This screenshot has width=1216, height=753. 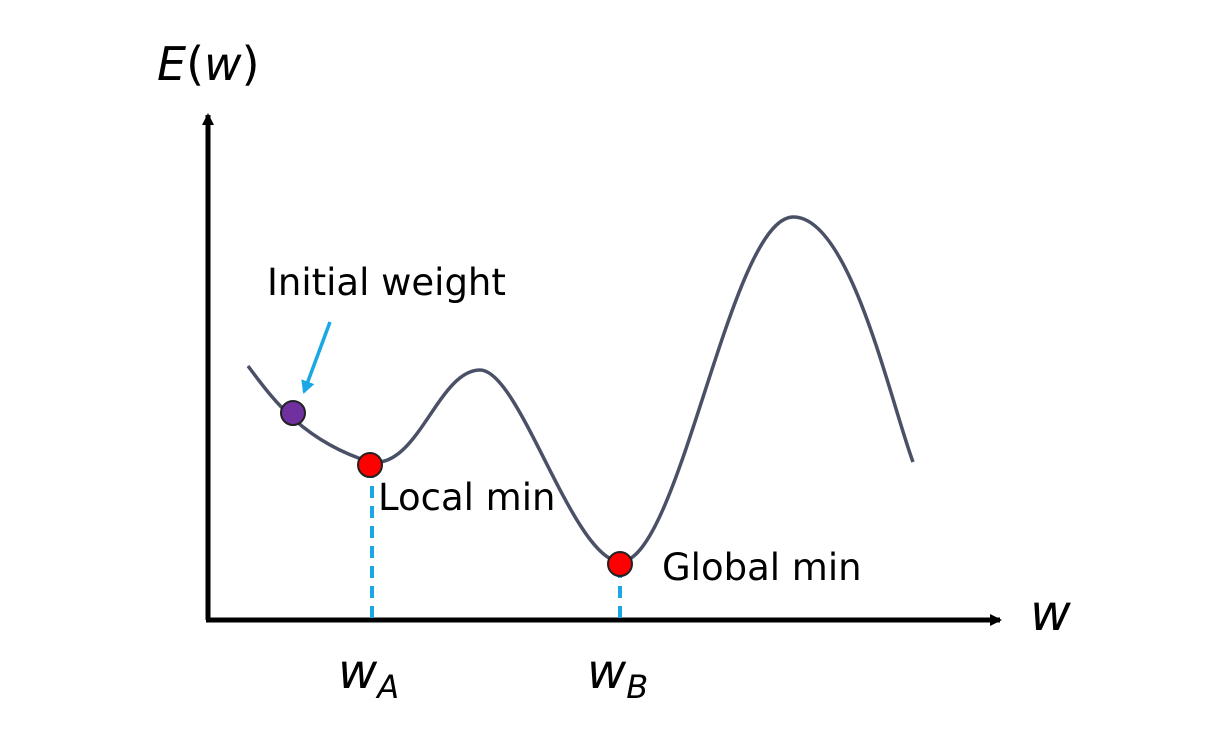 What do you see at coordinates (466, 497) in the screenshot?
I see `local-min-label: Local min` at bounding box center [466, 497].